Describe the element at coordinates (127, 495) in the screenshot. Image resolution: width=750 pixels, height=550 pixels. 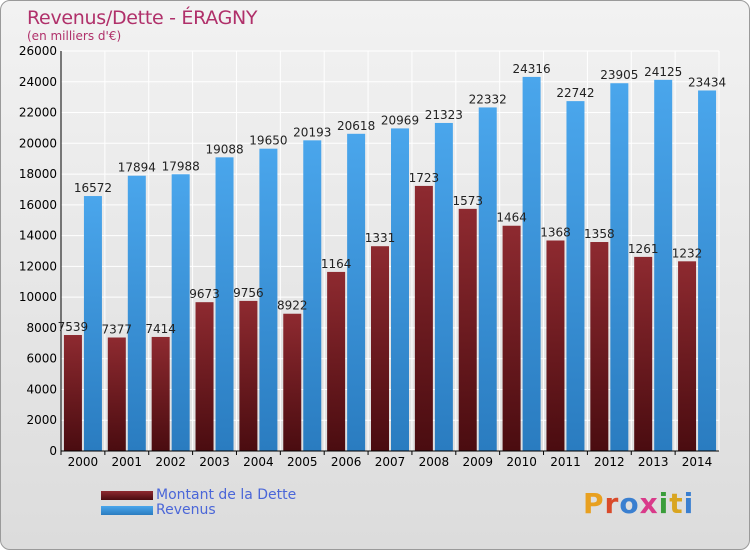
I see `legend-swatch-debt` at that location.